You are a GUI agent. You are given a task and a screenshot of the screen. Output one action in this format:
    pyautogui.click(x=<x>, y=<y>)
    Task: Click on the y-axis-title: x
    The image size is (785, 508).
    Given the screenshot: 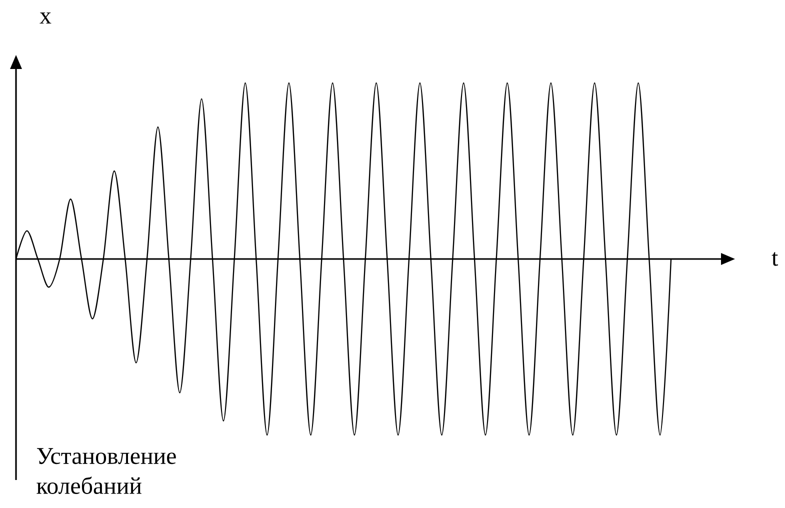 What is the action you would take?
    pyautogui.click(x=46, y=18)
    